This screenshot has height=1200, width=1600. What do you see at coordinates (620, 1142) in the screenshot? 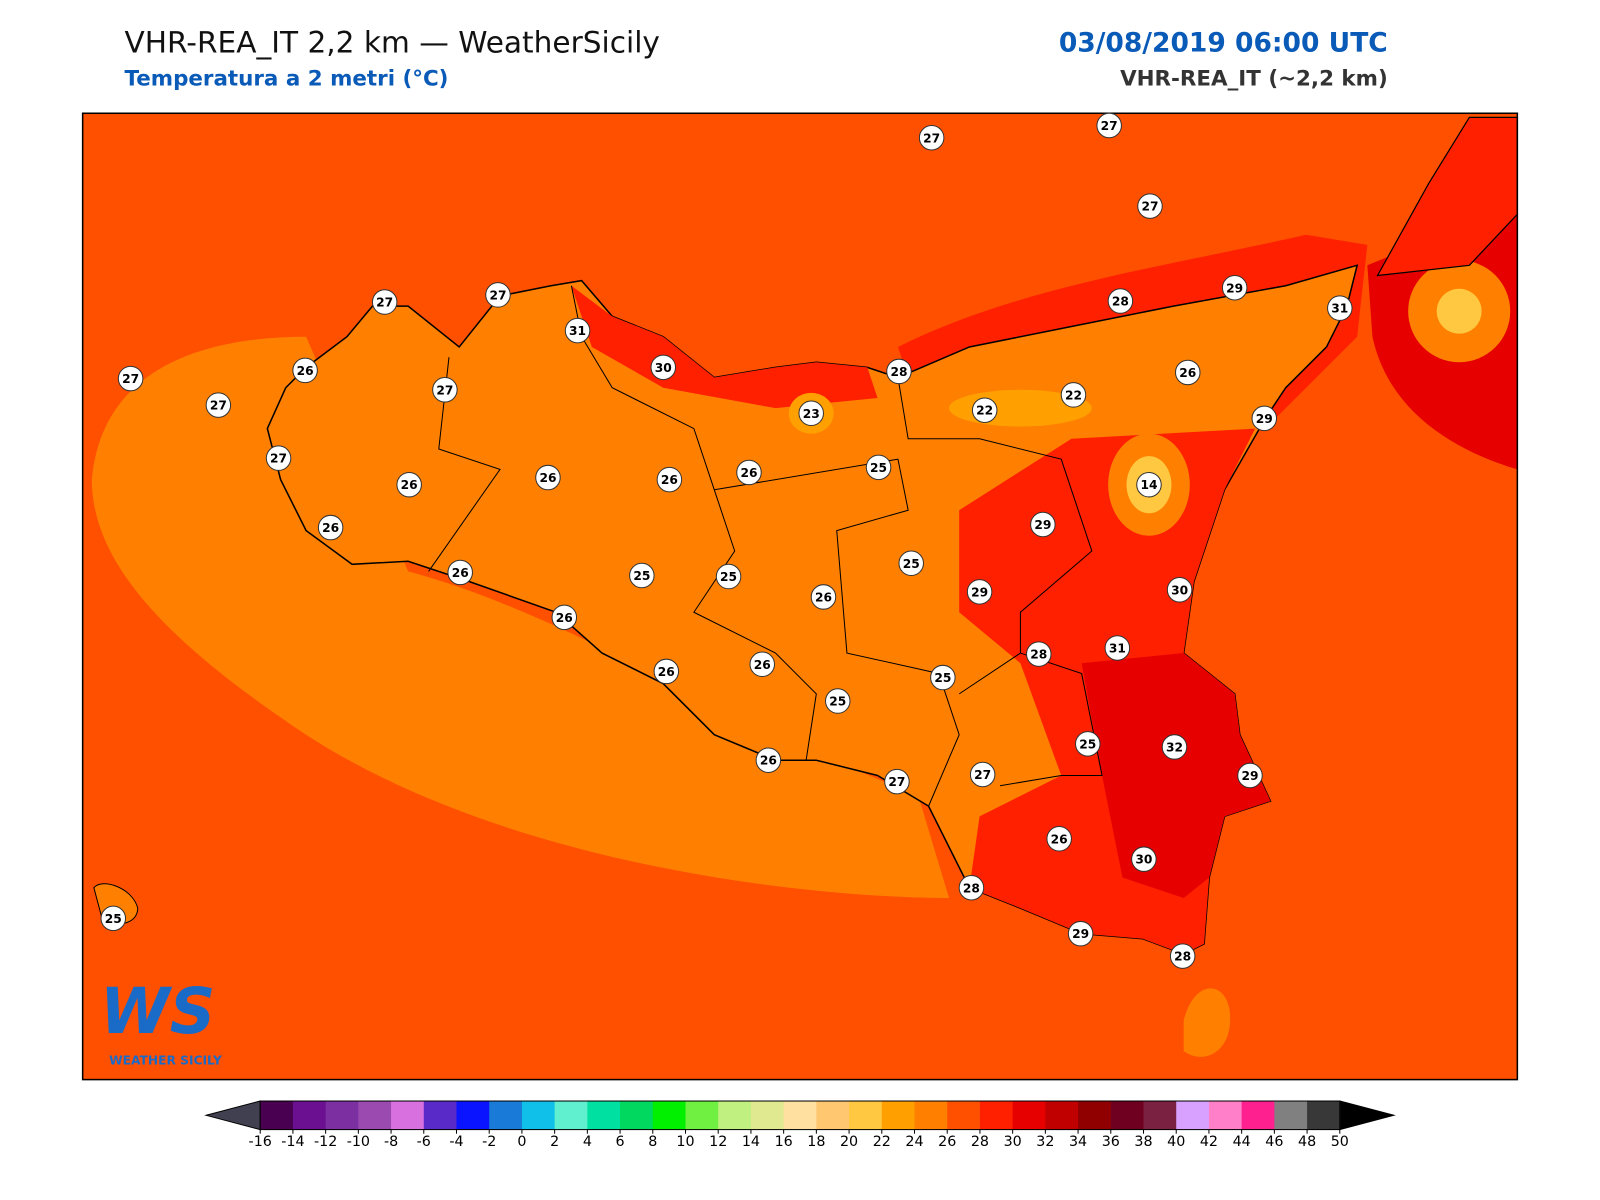
I see `colorbar-tick-label: 6` at bounding box center [620, 1142].